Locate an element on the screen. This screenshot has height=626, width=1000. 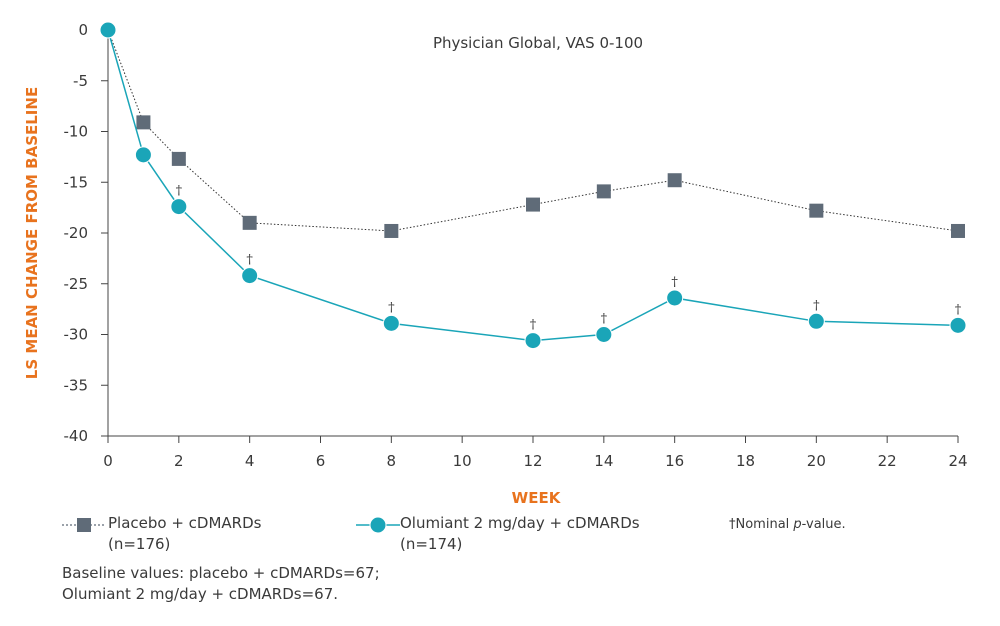
legend-olumiant-name: Olumiant 2 mg/day + cDMARDs is located at coordinates (520, 523).